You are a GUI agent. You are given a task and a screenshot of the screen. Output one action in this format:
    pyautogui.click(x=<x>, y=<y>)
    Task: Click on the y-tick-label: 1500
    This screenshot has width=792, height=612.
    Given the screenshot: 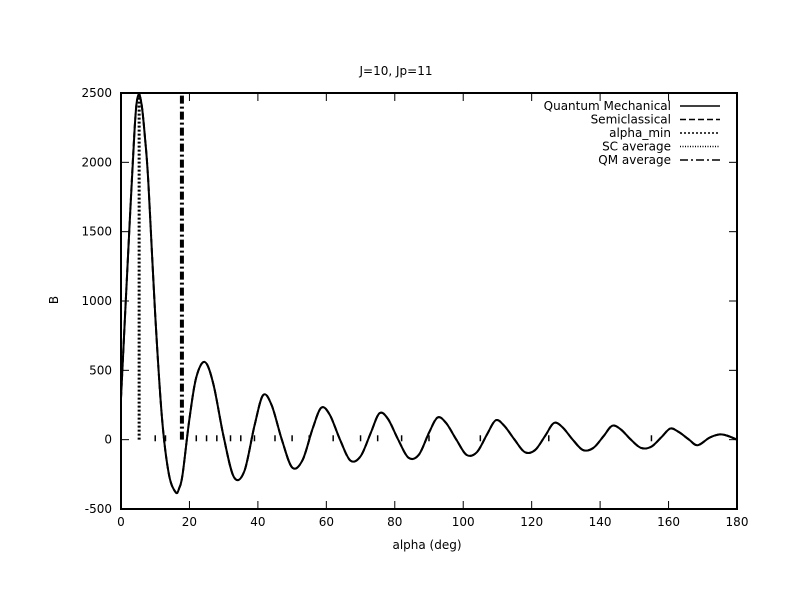 What is the action you would take?
    pyautogui.click(x=96, y=232)
    